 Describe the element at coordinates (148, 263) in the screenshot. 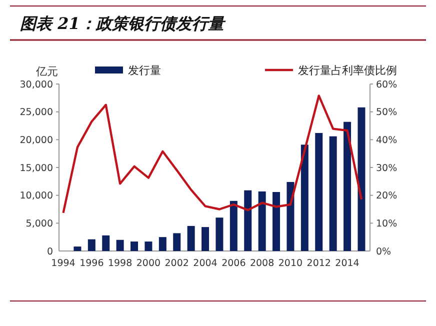

I see `x-tick-label: 2000` at that location.